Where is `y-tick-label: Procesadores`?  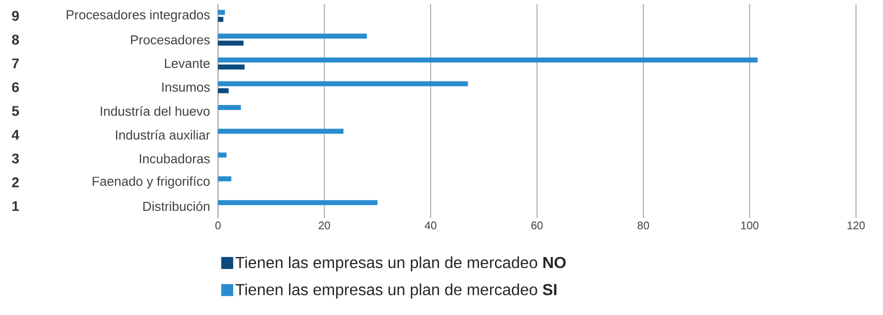
y-tick-label: Procesadores is located at coordinates (170, 39).